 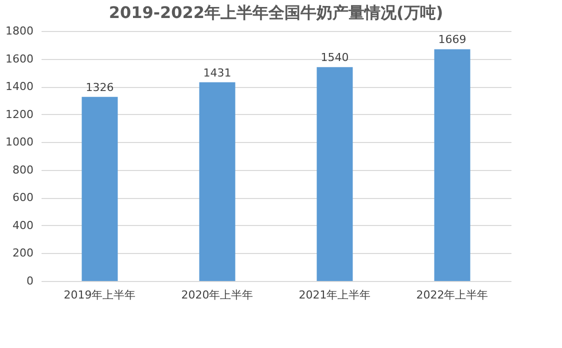 I want to click on x-tick-label: 2020年上半年, so click(x=217, y=295).